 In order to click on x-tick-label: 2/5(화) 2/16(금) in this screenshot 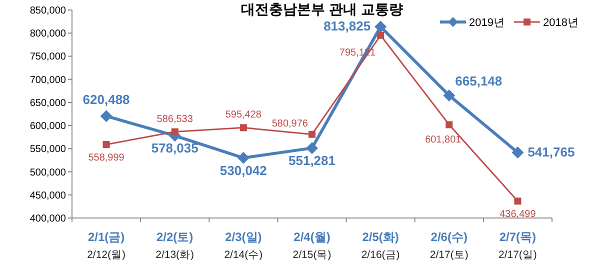, I will do `click(380, 245)`.